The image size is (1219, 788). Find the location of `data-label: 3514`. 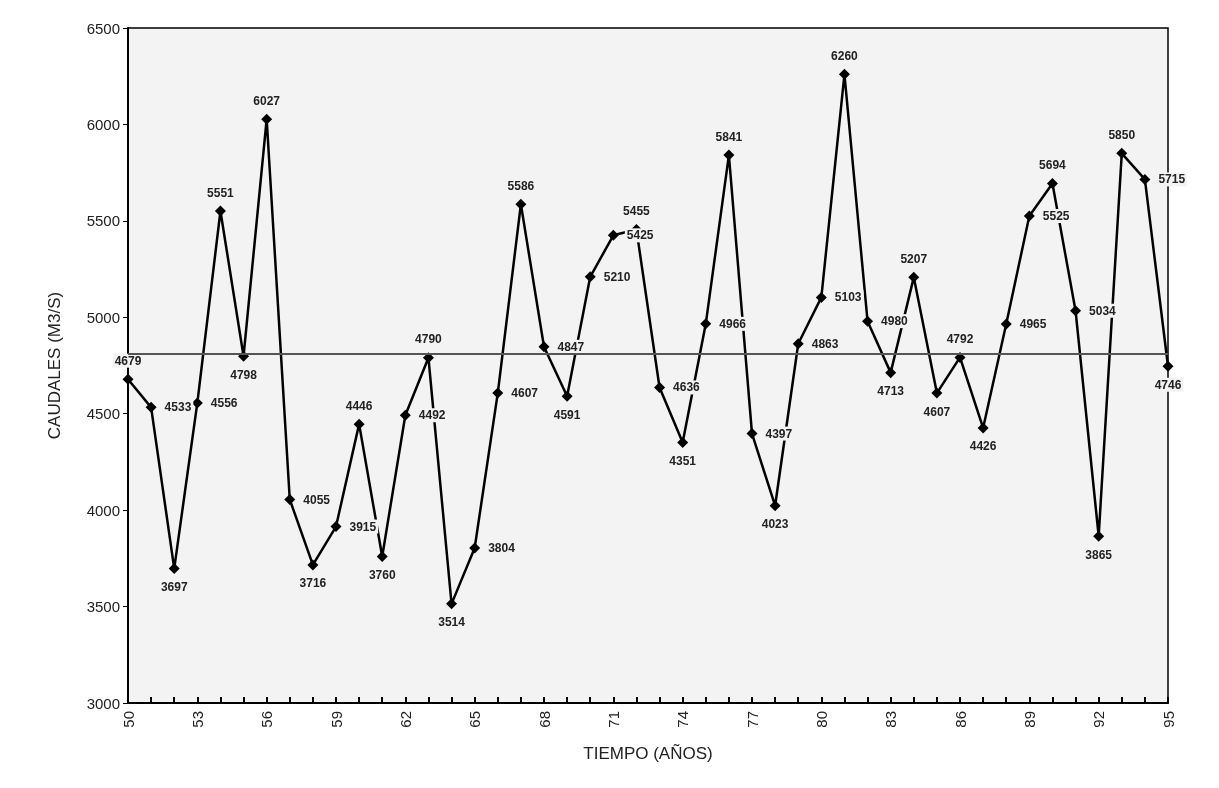

data-label: 3514 is located at coordinates (452, 622).